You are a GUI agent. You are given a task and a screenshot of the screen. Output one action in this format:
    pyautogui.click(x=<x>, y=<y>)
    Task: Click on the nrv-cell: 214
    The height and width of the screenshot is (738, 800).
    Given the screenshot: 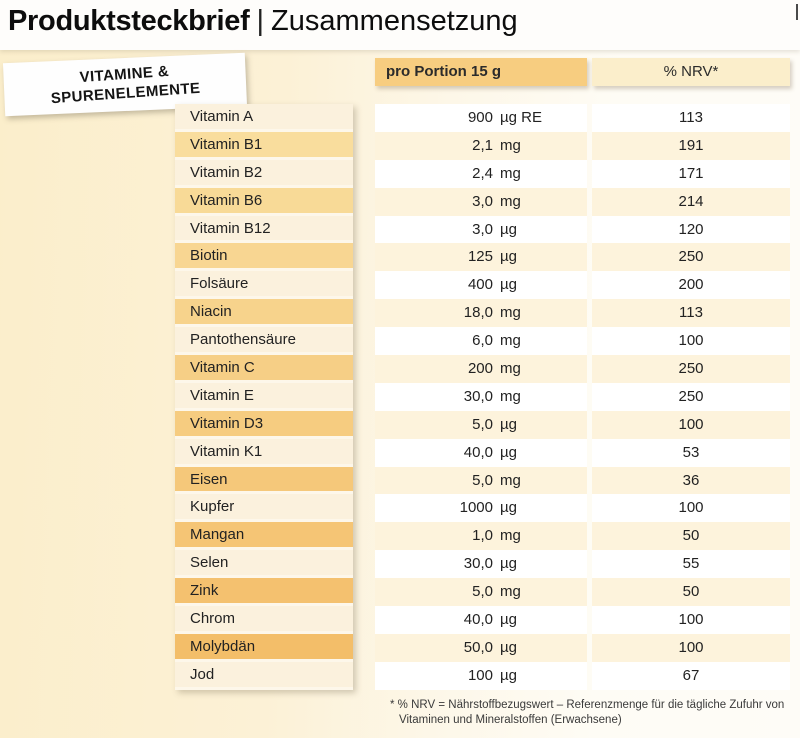 What is the action you would take?
    pyautogui.click(x=691, y=201)
    